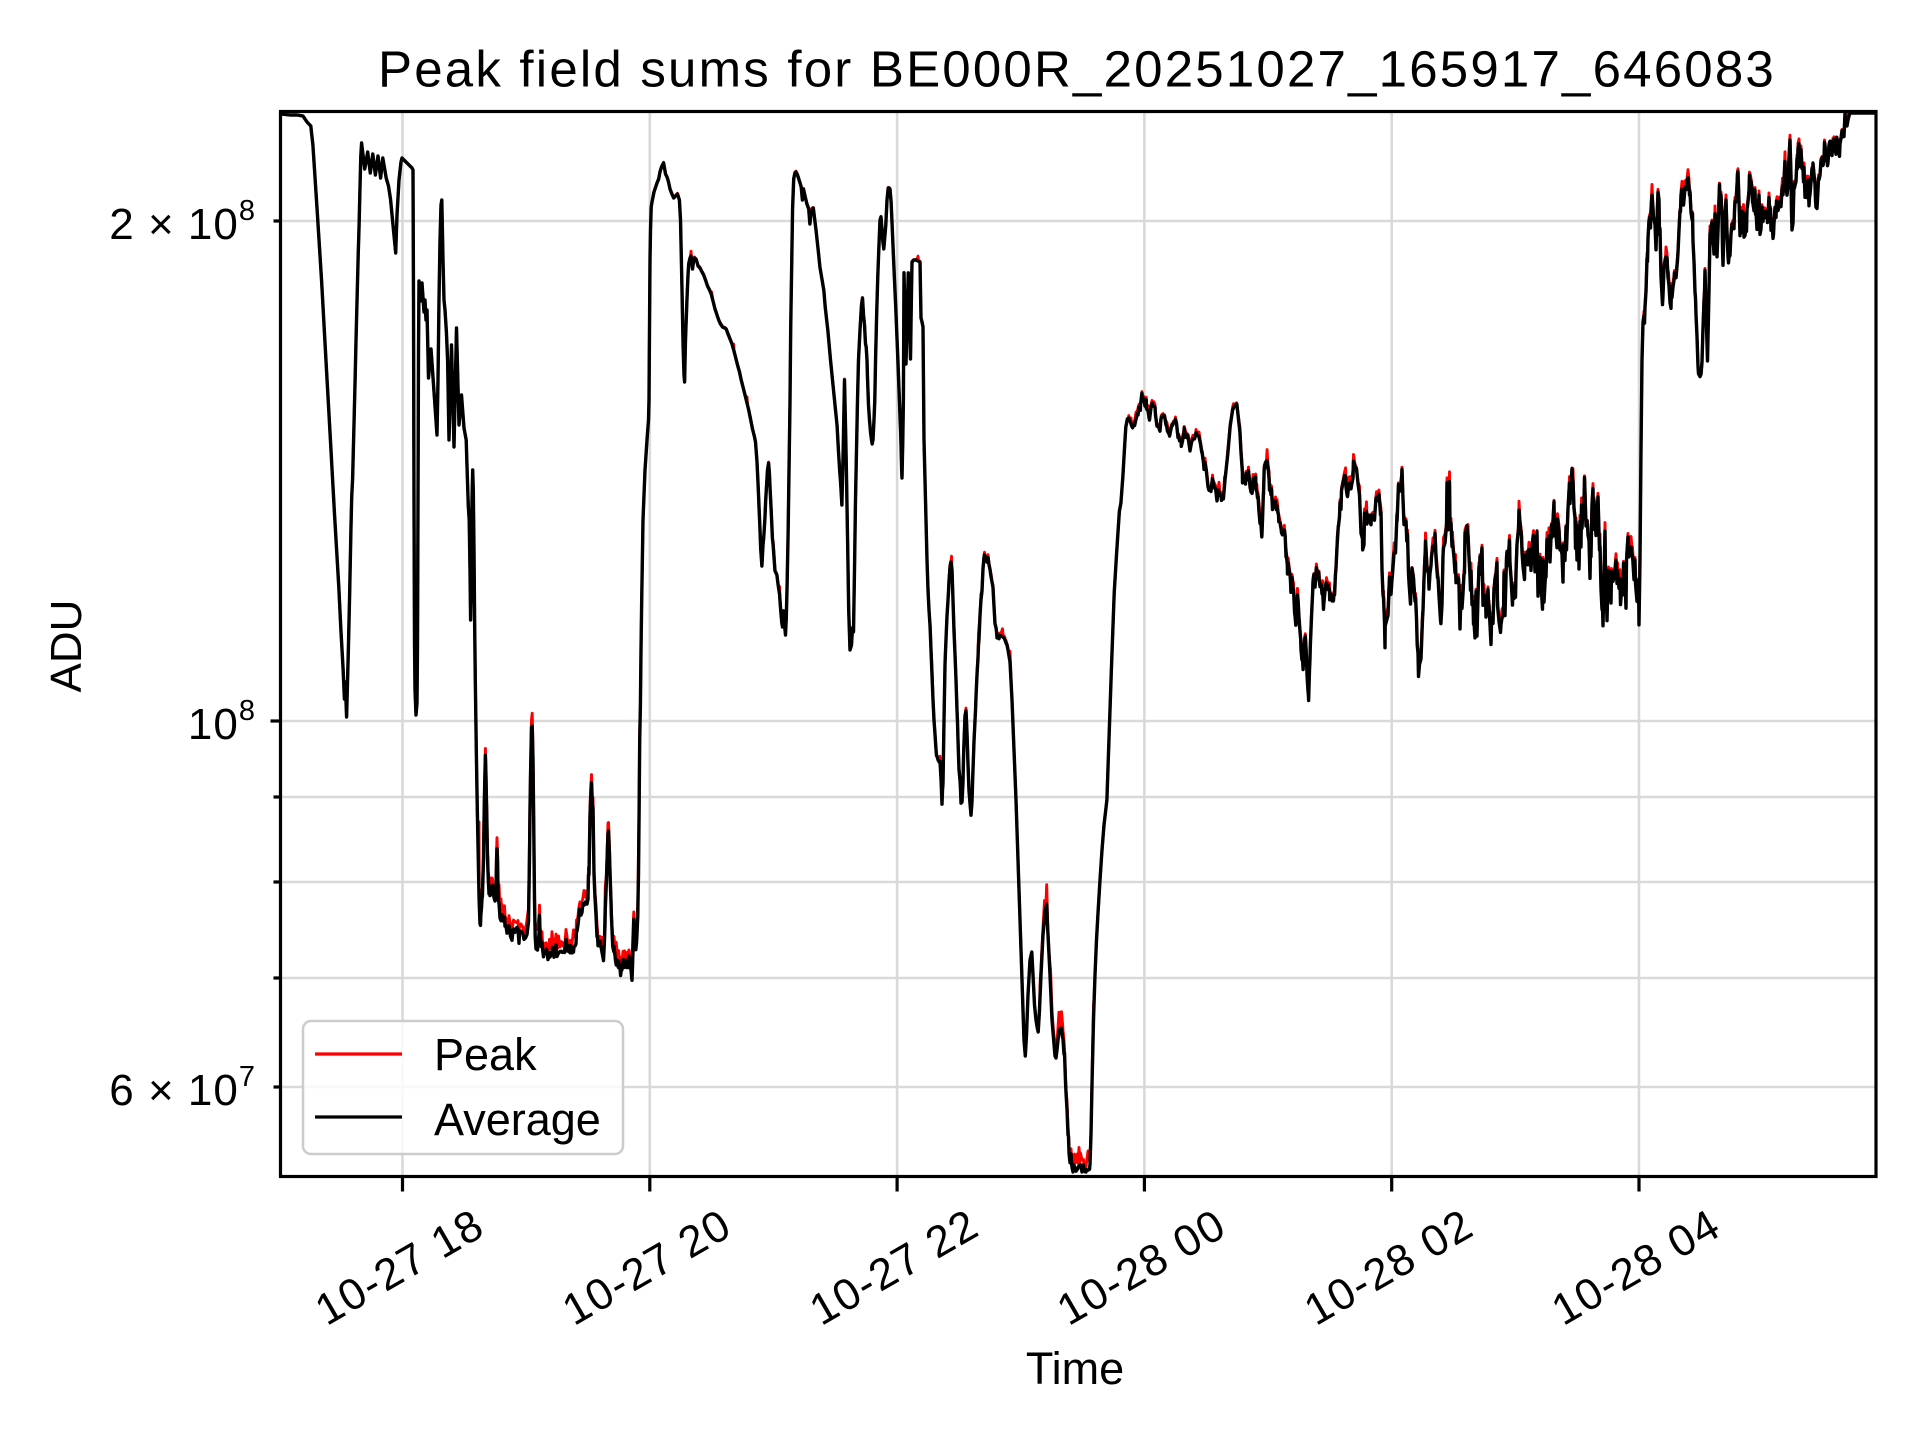 This screenshot has height=1440, width=1920. Describe the element at coordinates (182, 222) in the screenshot. I see `svg-text: 2 × 108` at that location.